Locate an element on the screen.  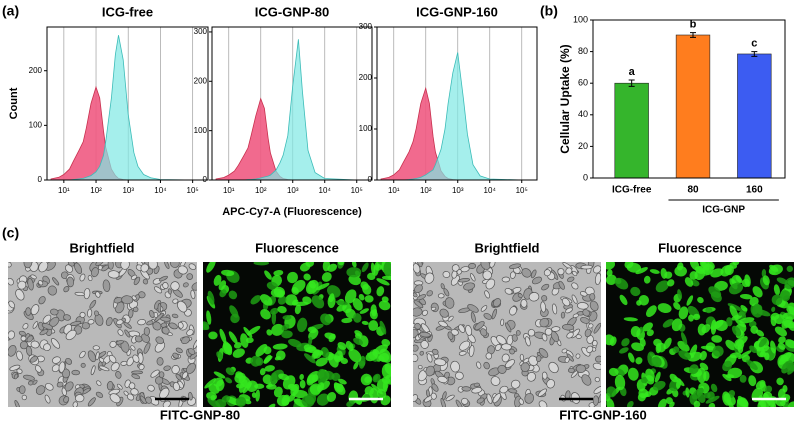
cells is located at coordinates (507, 334).